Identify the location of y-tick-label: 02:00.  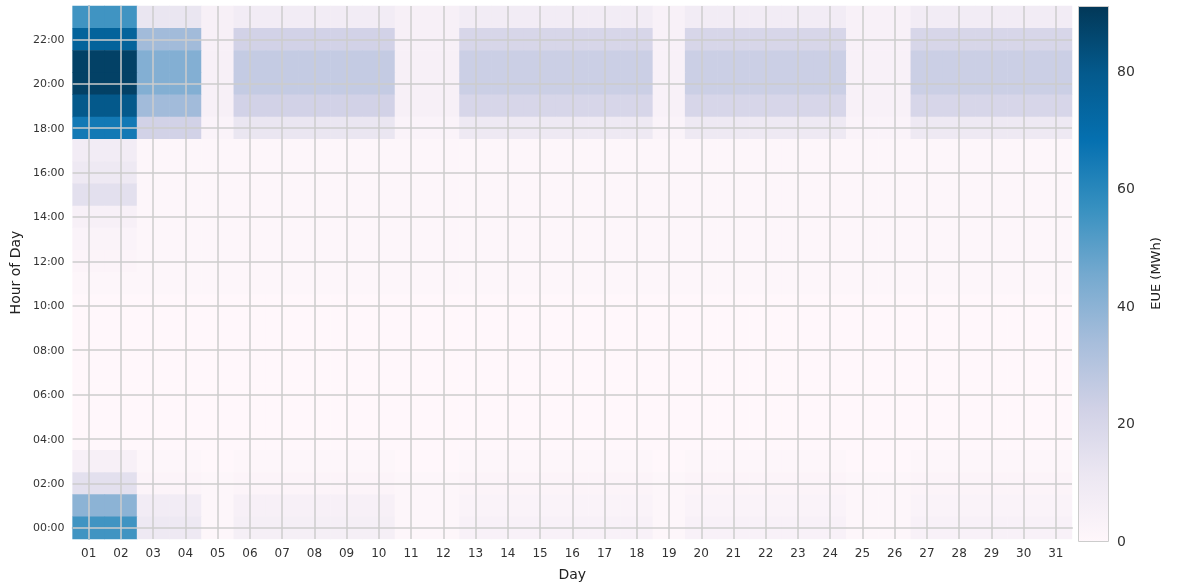
(48, 483).